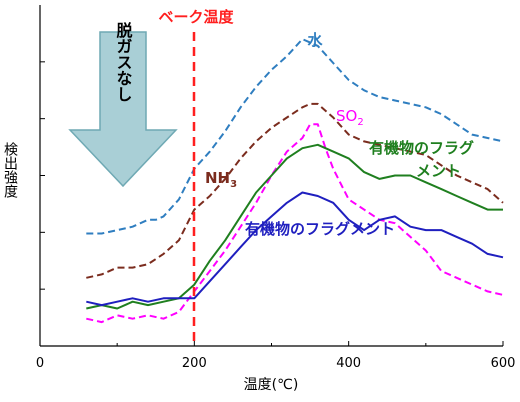 This screenshot has width=520, height=402. What do you see at coordinates (320, 229) in the screenshot?
I see `series-label-water-fragment: 有機物のフラグメント` at bounding box center [320, 229].